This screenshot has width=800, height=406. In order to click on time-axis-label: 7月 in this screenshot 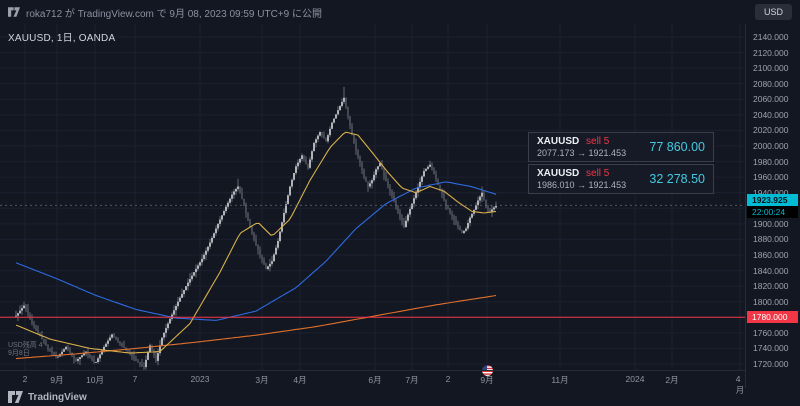, I will do `click(412, 380)`.